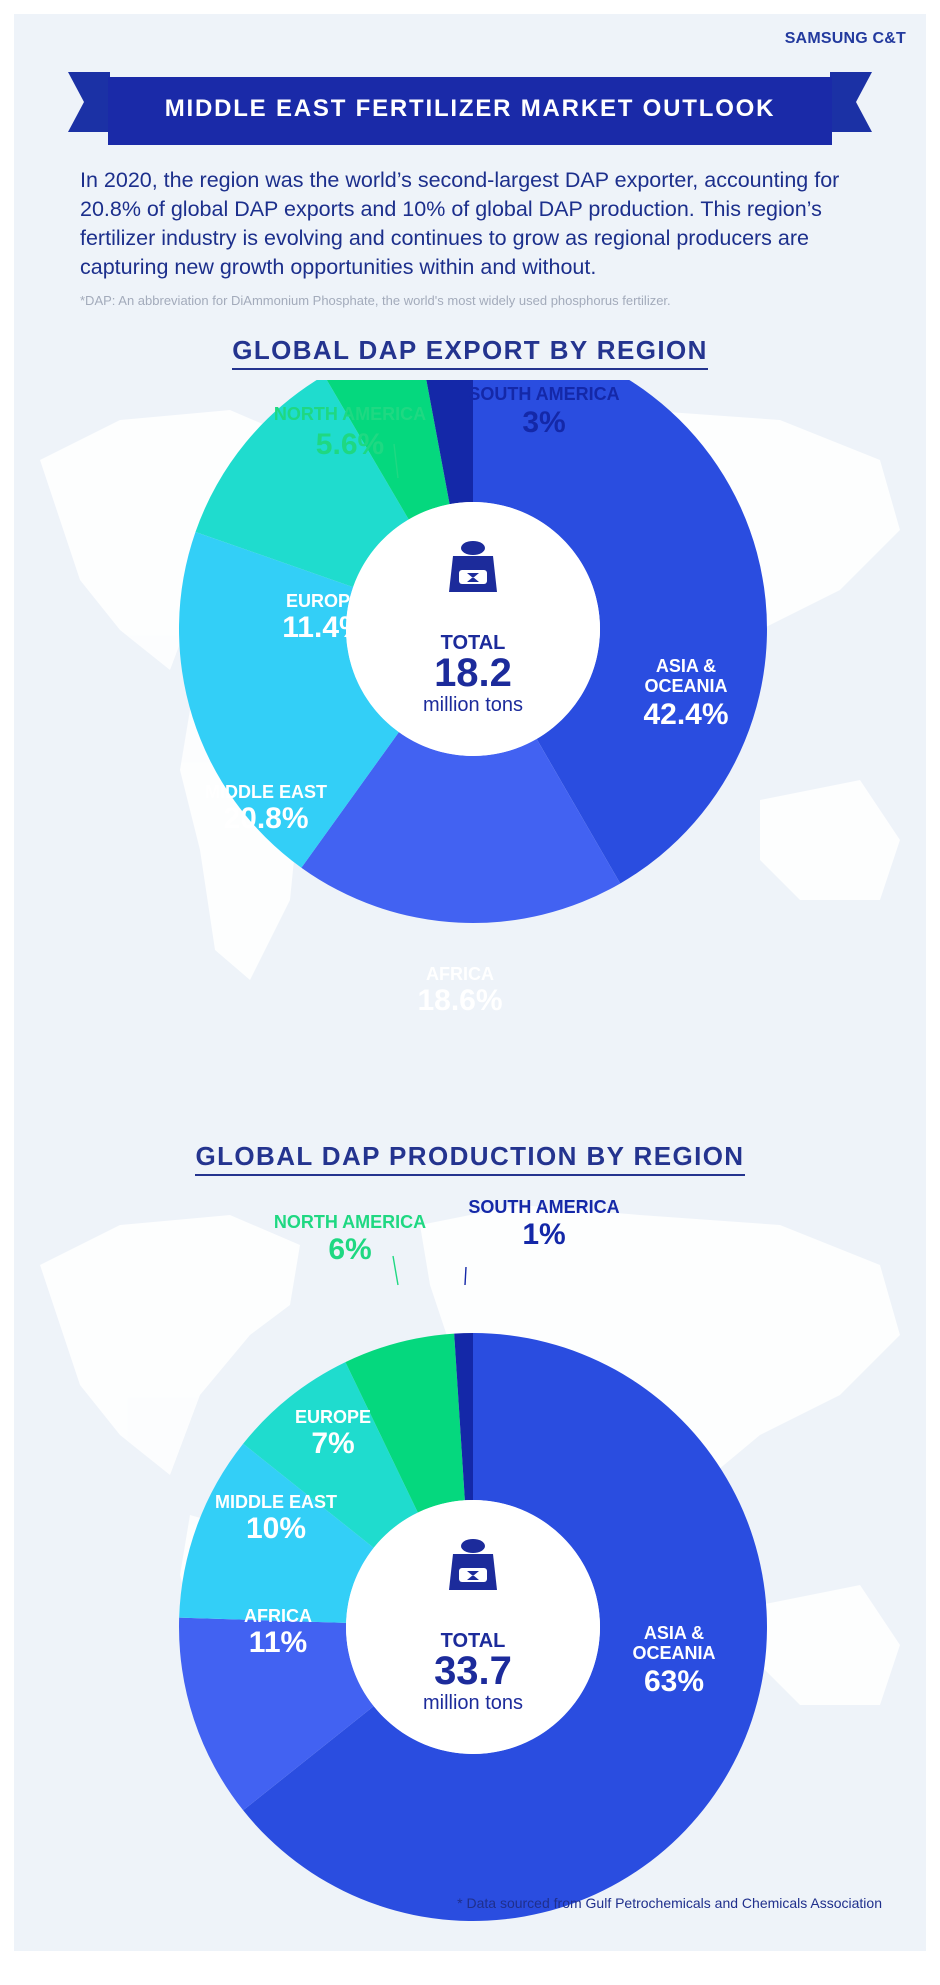  What do you see at coordinates (350, 444) in the screenshot?
I see `slice-value-north-america: 5.6%` at bounding box center [350, 444].